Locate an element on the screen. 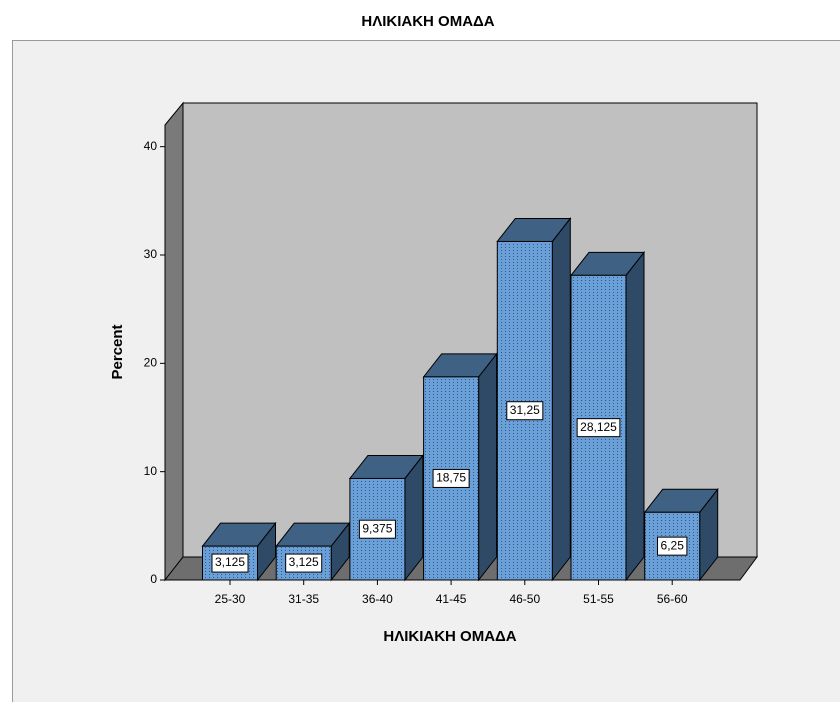 The width and height of the screenshot is (840, 702). x-tick-label: 31-35 is located at coordinates (303, 599).